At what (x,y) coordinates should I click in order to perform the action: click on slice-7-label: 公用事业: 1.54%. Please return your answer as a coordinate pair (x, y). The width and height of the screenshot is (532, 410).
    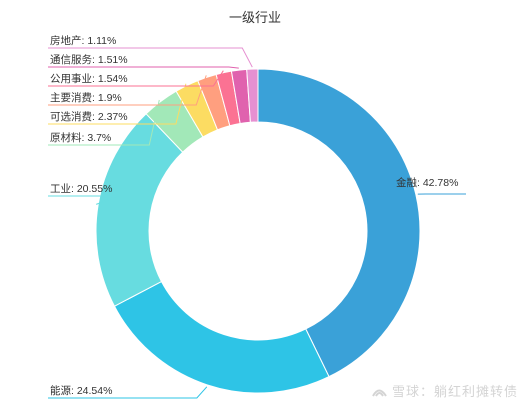
    Looking at the image, I should click on (89, 78).